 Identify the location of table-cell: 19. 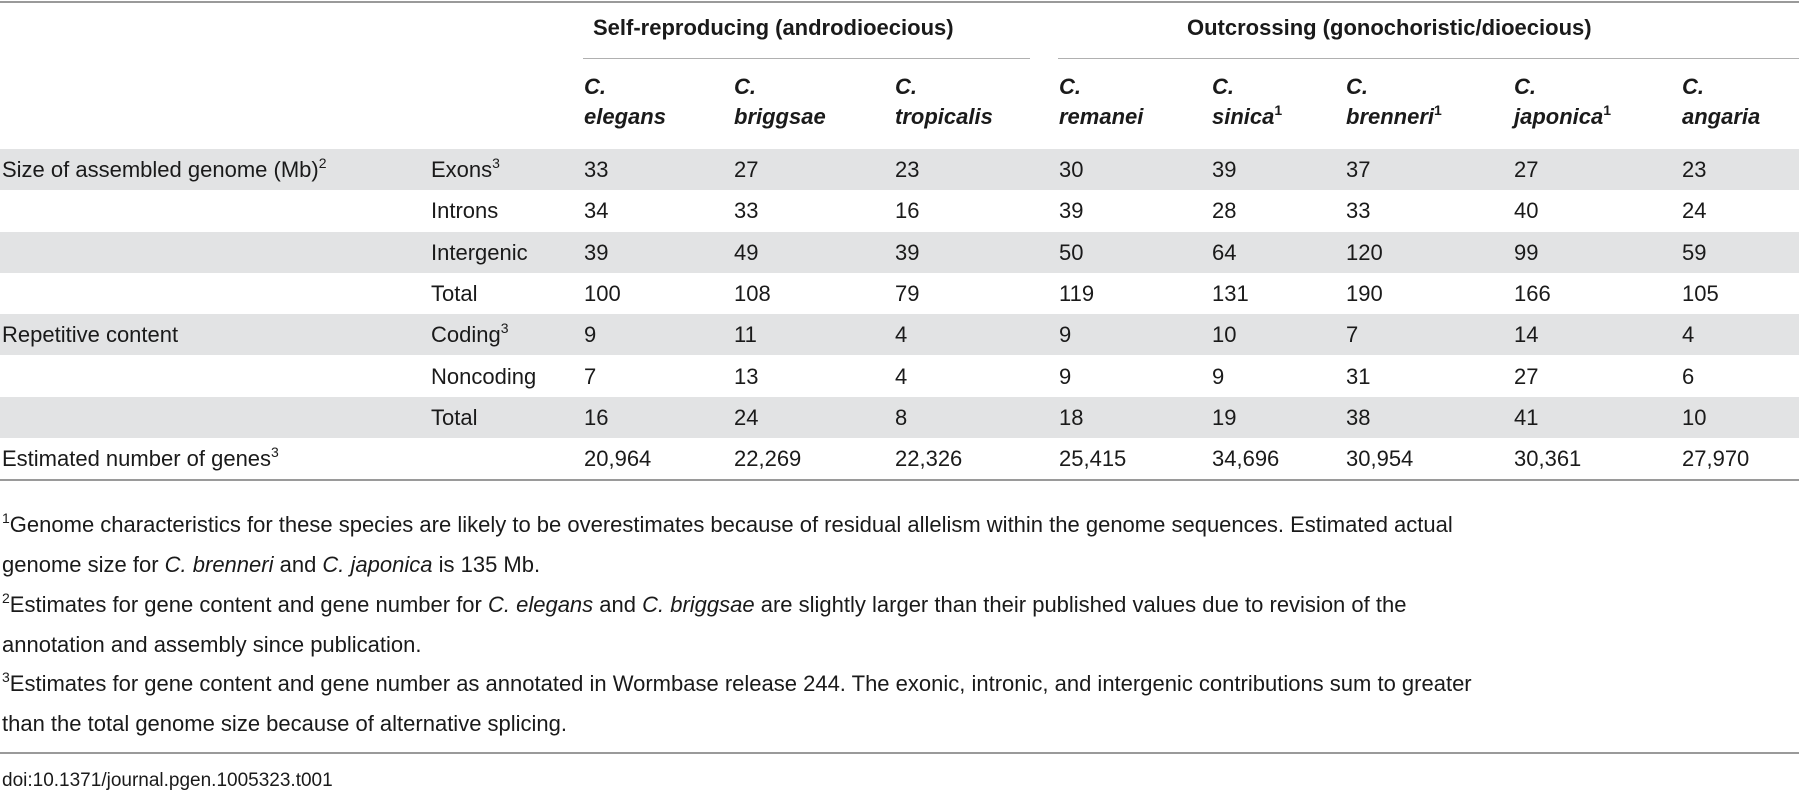
(1224, 417).